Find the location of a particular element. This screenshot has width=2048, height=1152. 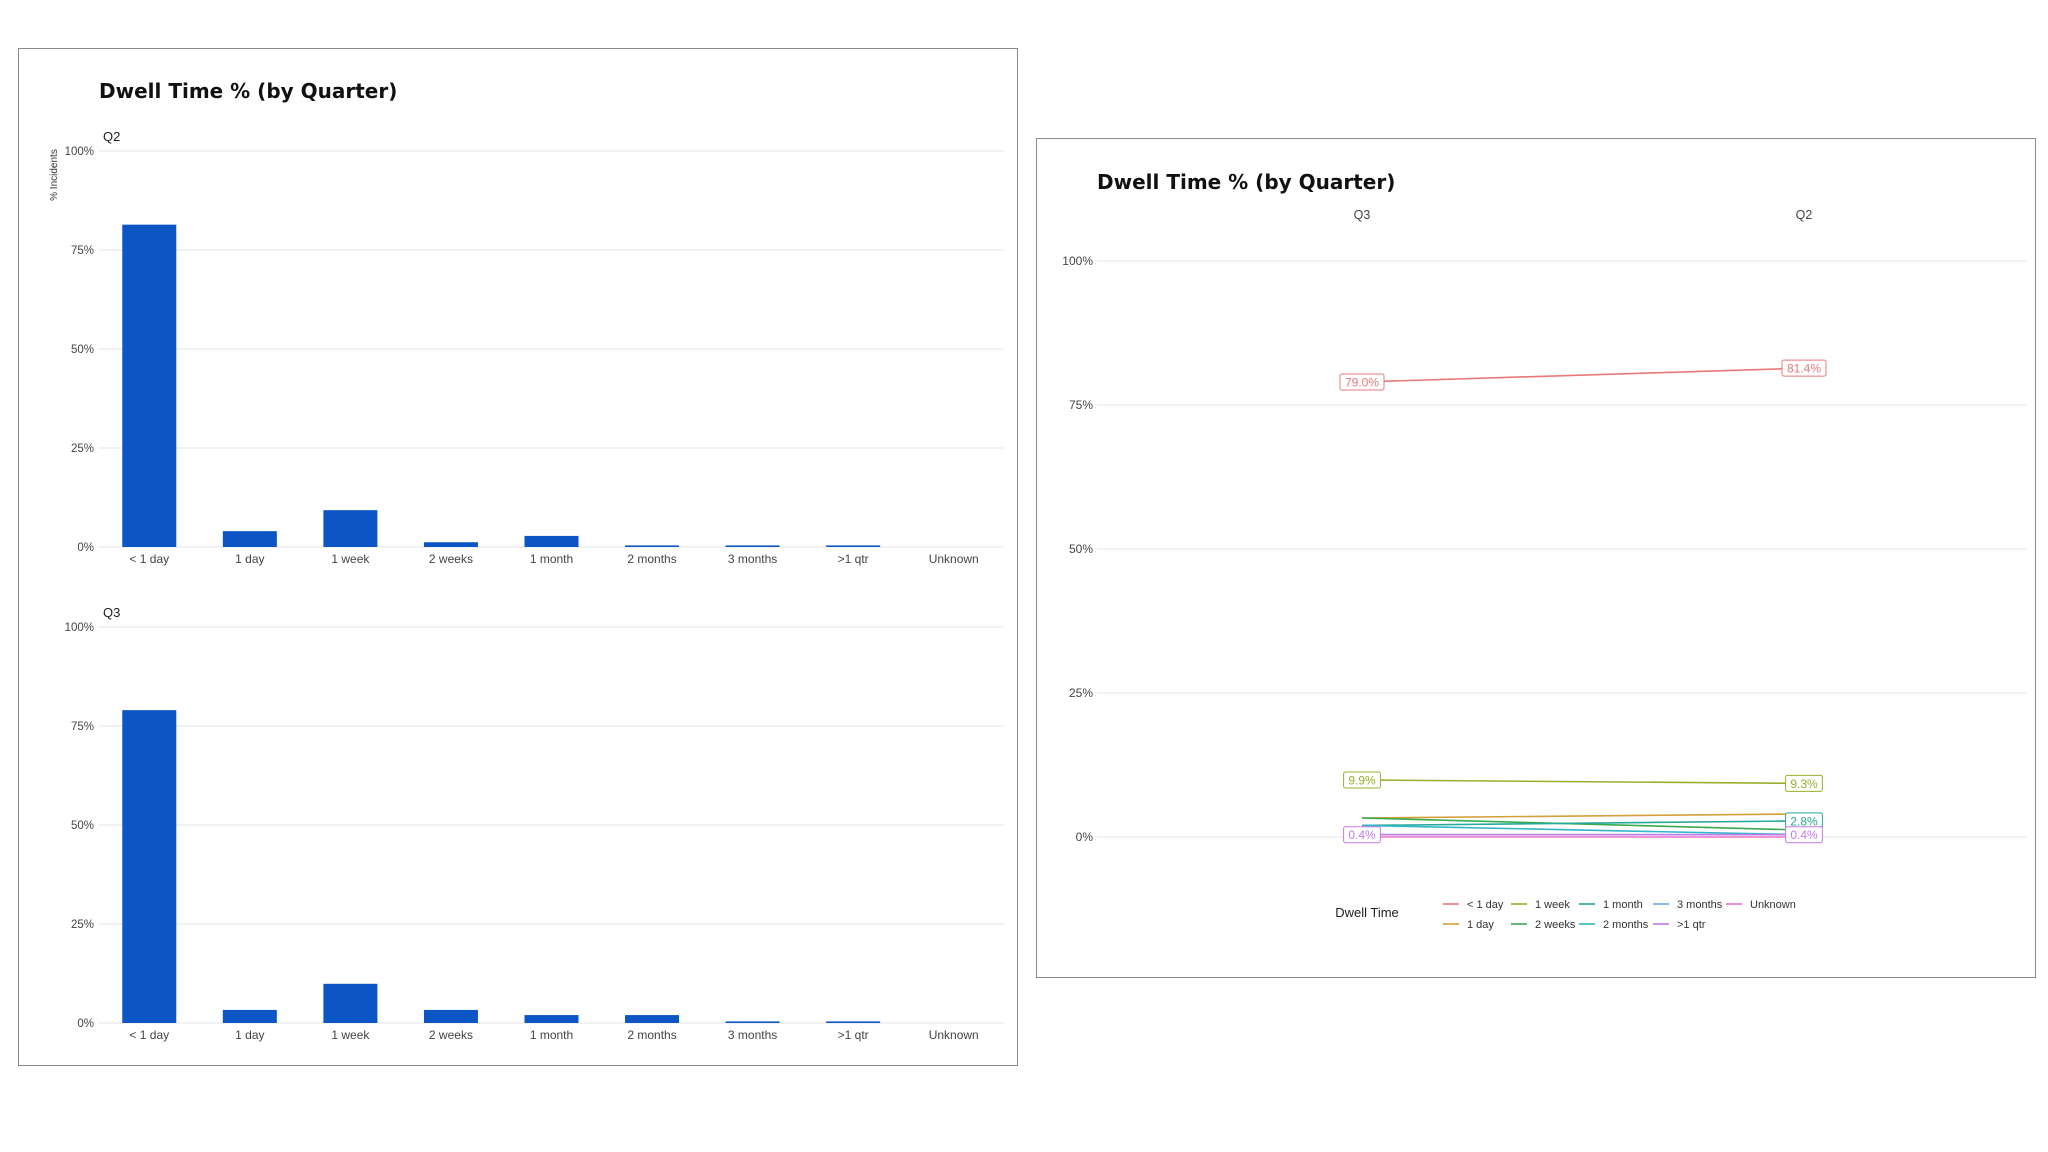

legend-item: 3 months is located at coordinates (1688, 905).